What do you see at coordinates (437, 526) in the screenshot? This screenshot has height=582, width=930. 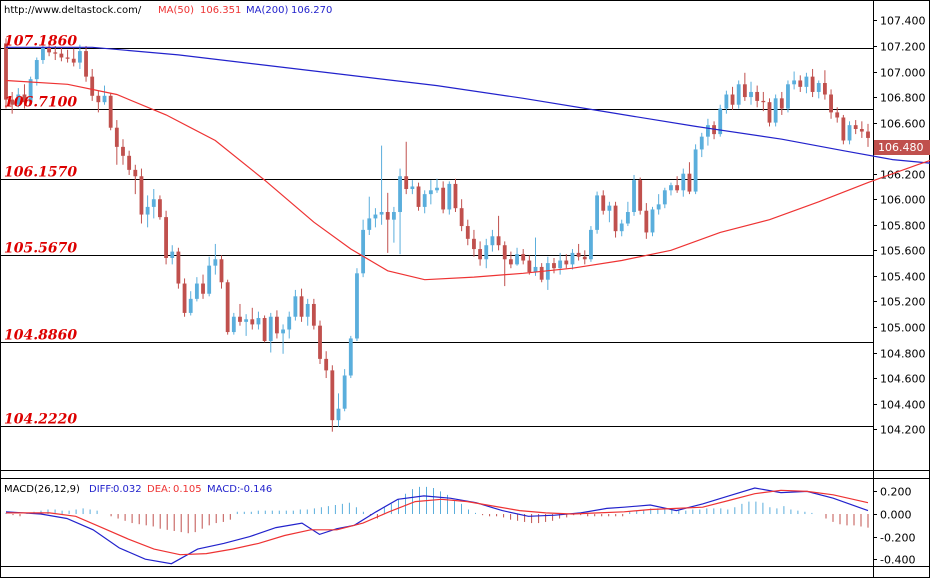 I see `macd-diff-line` at bounding box center [437, 526].